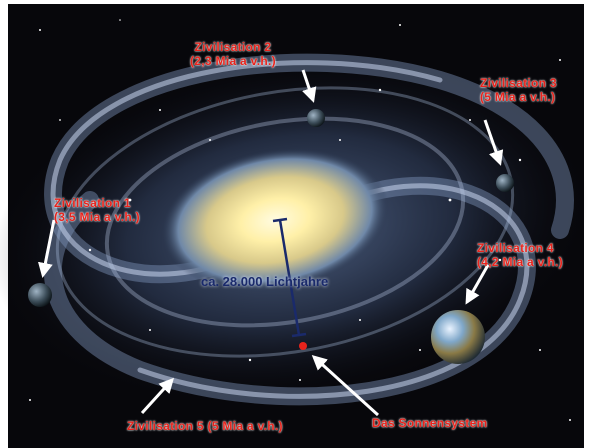  I want to click on civ4-planet, so click(458, 337).